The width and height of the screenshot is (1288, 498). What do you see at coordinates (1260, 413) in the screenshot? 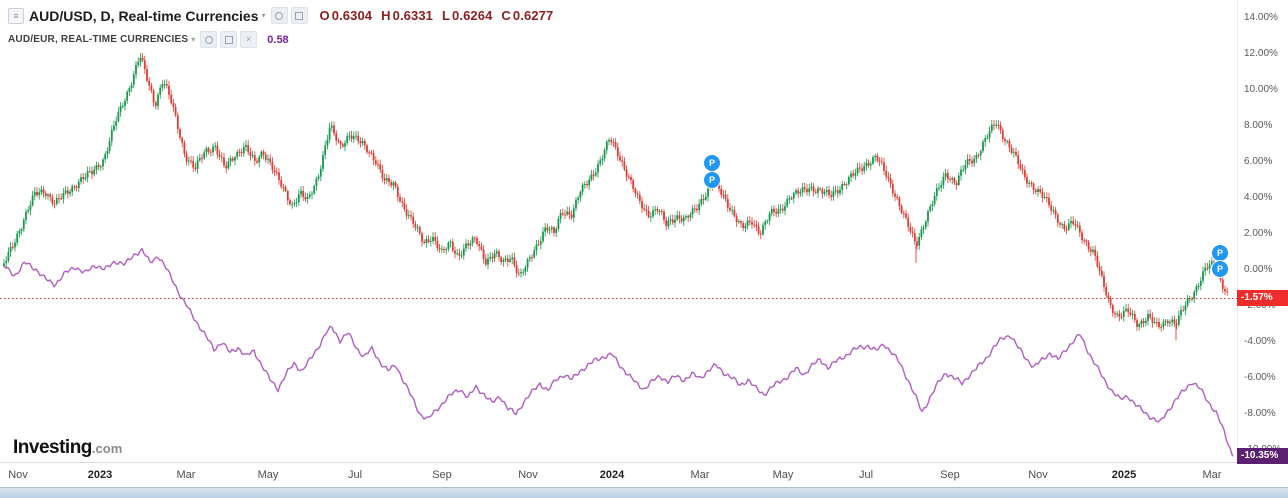
I see `y-axis-tick: -8.00%` at bounding box center [1260, 413].